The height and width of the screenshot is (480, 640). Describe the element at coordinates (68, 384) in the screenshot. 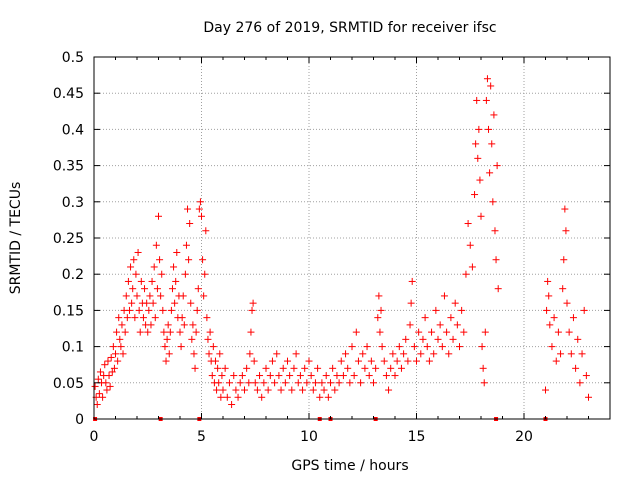

I see `y-tick-label: 0.05` at that location.